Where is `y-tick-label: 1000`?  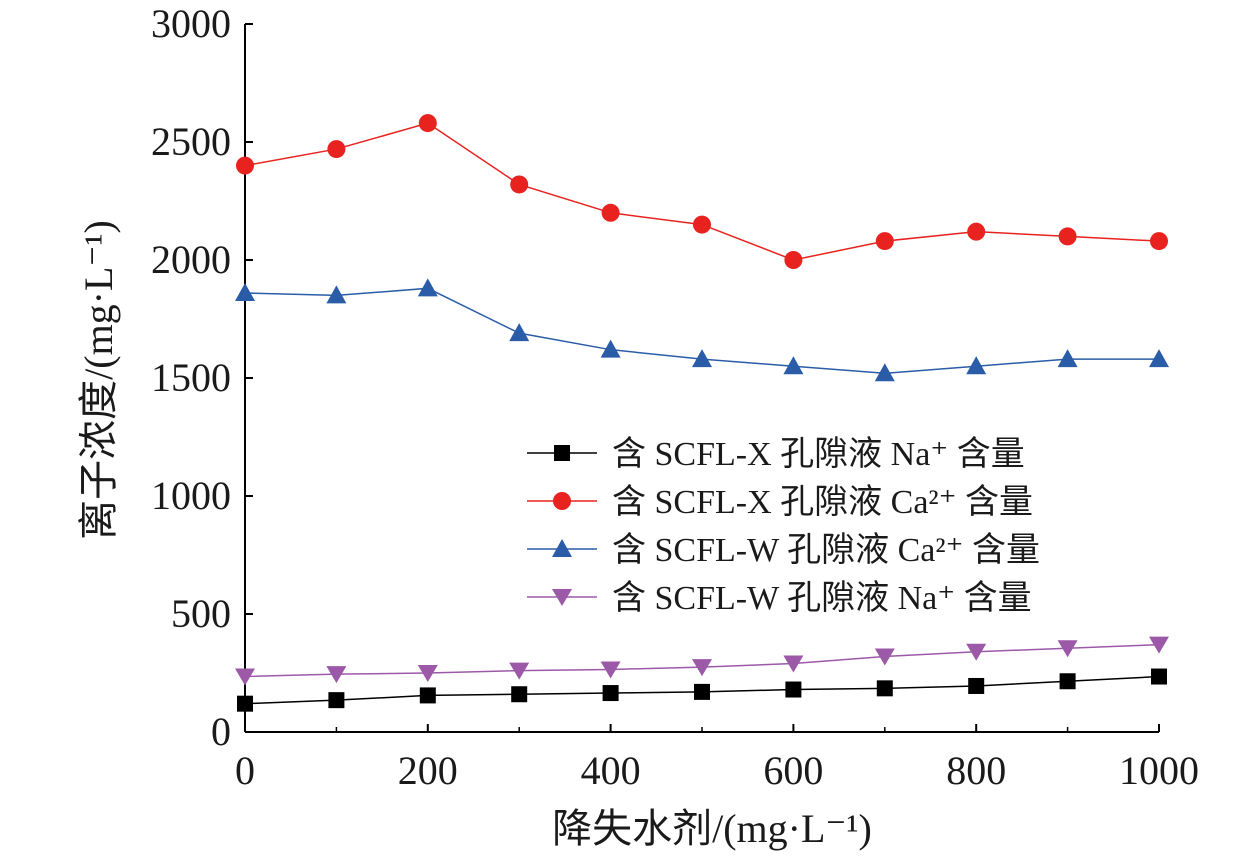 y-tick-label: 1000 is located at coordinates (191, 495).